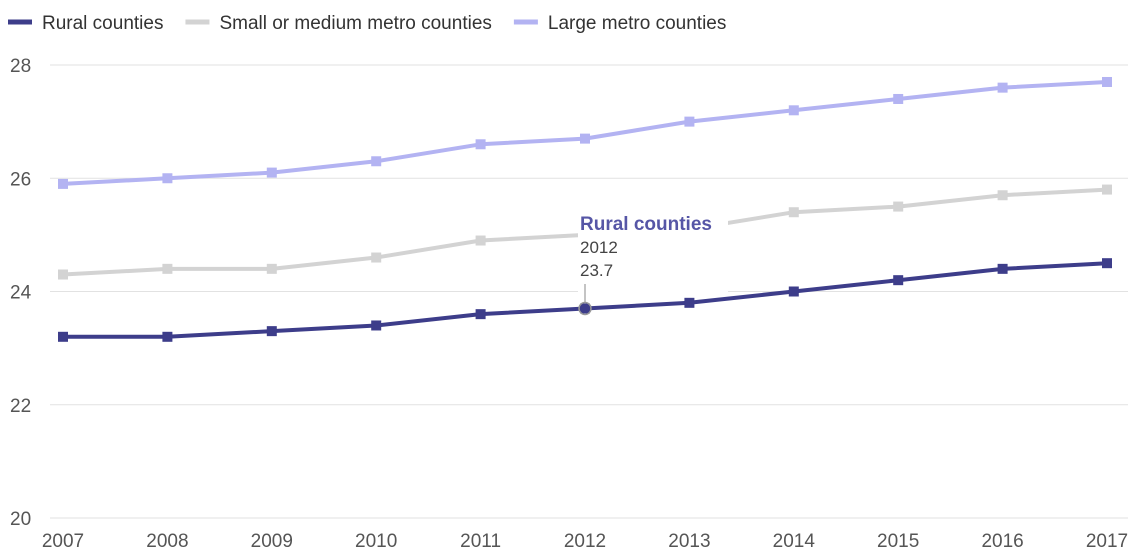  Describe the element at coordinates (167, 268) in the screenshot. I see `point-small-or-medium-metro-counties-2008` at that location.